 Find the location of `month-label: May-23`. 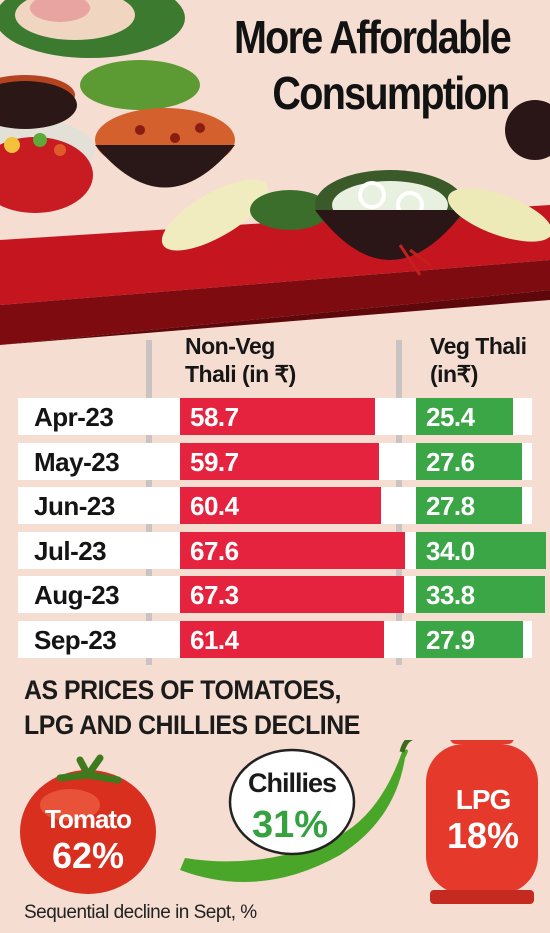

month-label: May-23 is located at coordinates (77, 461).